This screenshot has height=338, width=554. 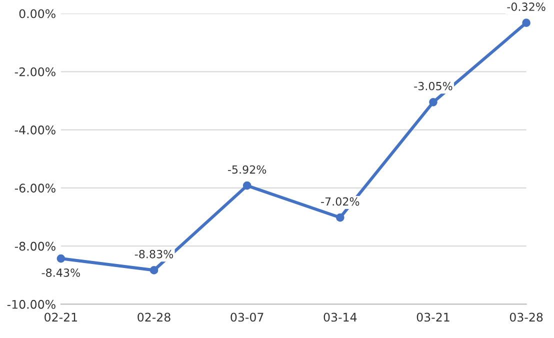 What do you see at coordinates (340, 317) in the screenshot?
I see `x-tick-label: 03-14` at bounding box center [340, 317].